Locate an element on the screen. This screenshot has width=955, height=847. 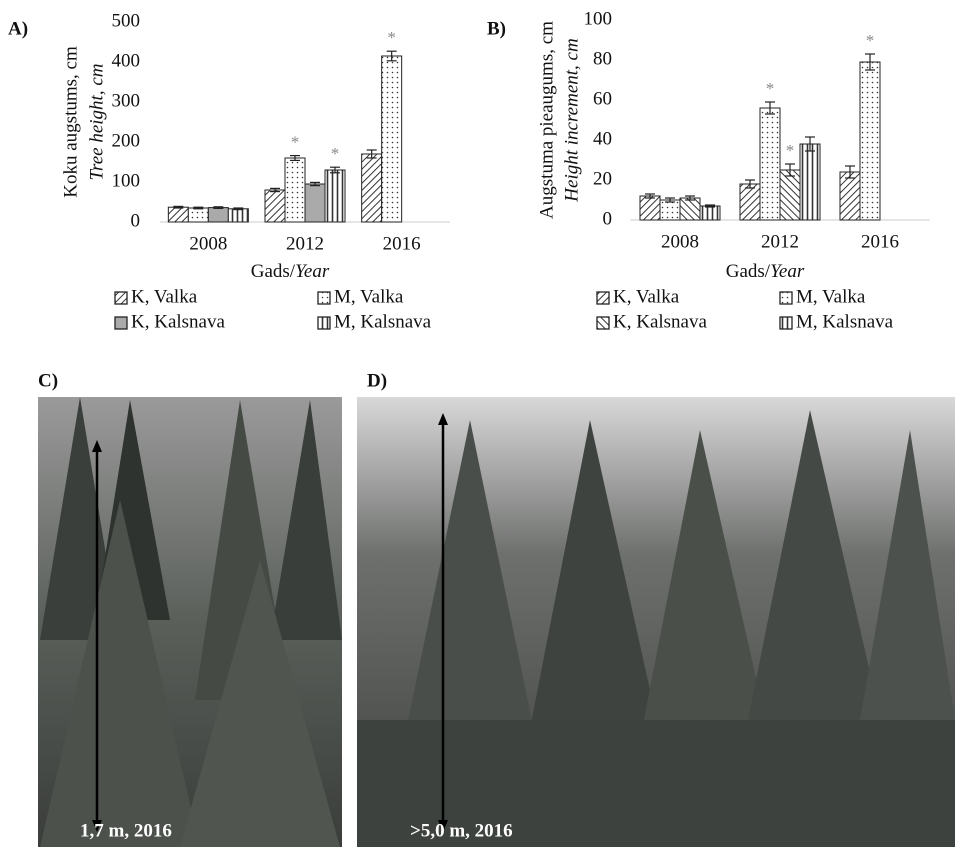
photo-label: D) is located at coordinates (377, 380).